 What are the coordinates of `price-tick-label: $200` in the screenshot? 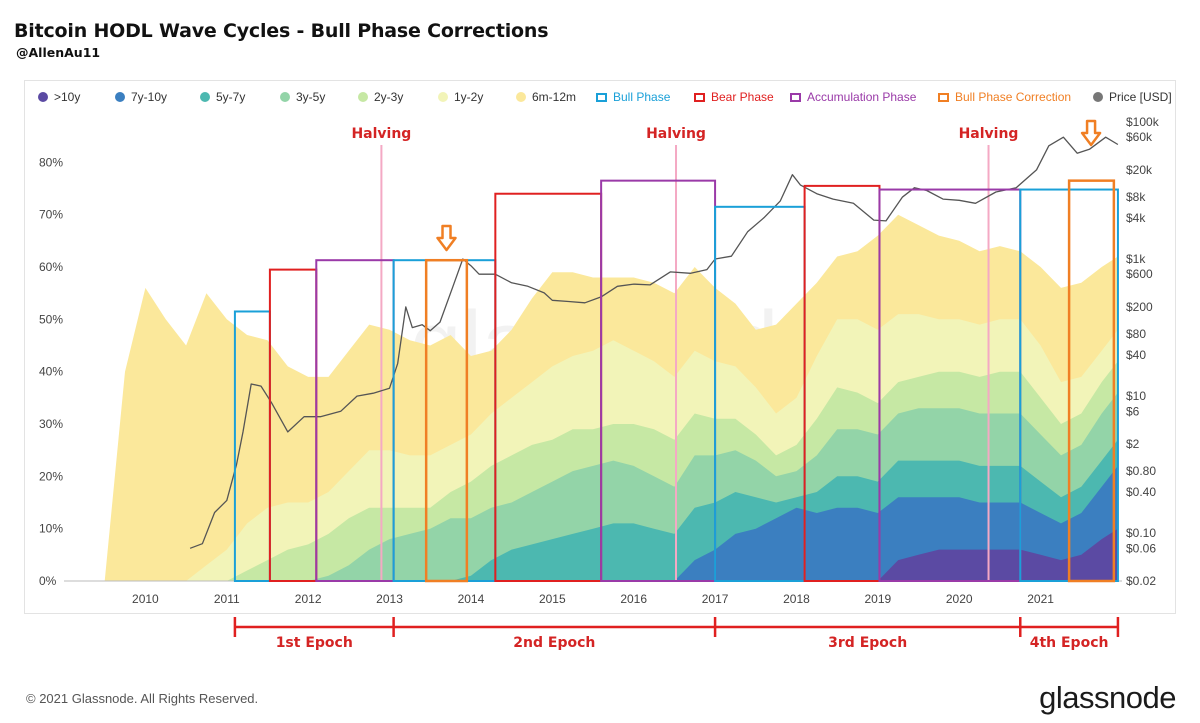 It's located at (1139, 307).